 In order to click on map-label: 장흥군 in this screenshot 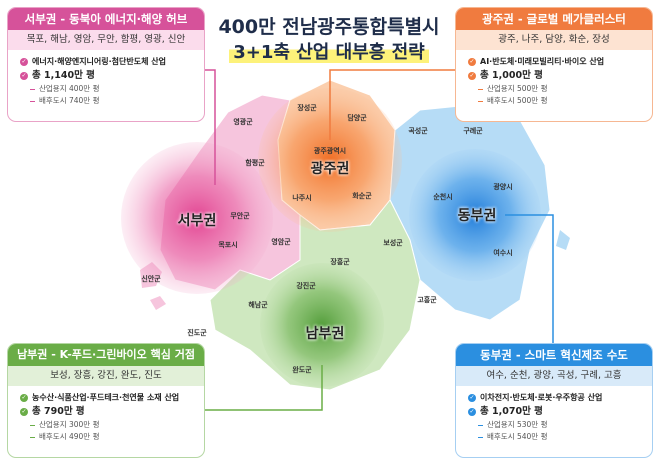, I will do `click(340, 262)`.